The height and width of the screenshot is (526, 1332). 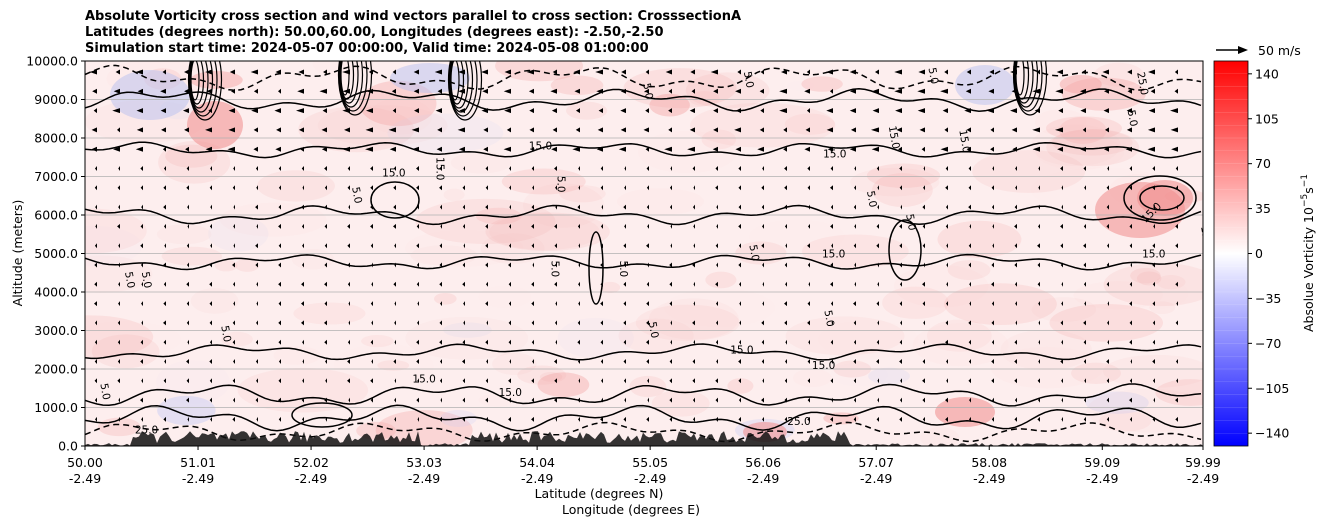 What do you see at coordinates (198, 462) in the screenshot?
I see `x-tick-label-latitude: 51.01` at bounding box center [198, 462].